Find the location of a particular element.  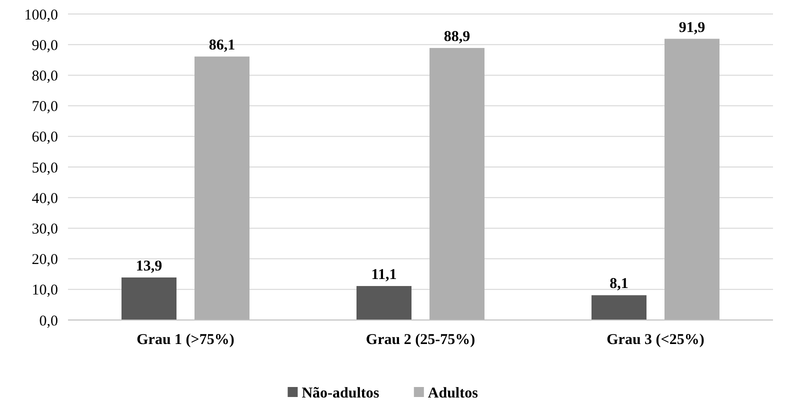

data-label: 13,9 is located at coordinates (149, 266).